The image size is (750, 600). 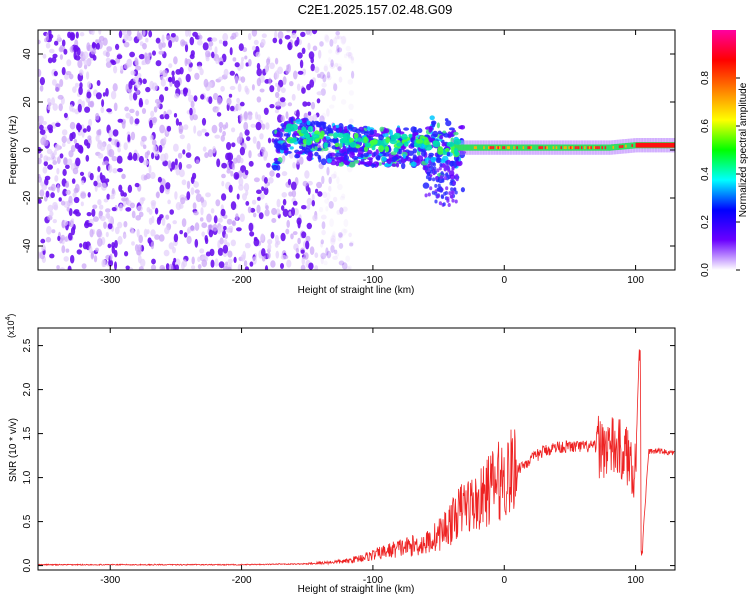 I want to click on x-tick-label: -100, so click(x=373, y=580).